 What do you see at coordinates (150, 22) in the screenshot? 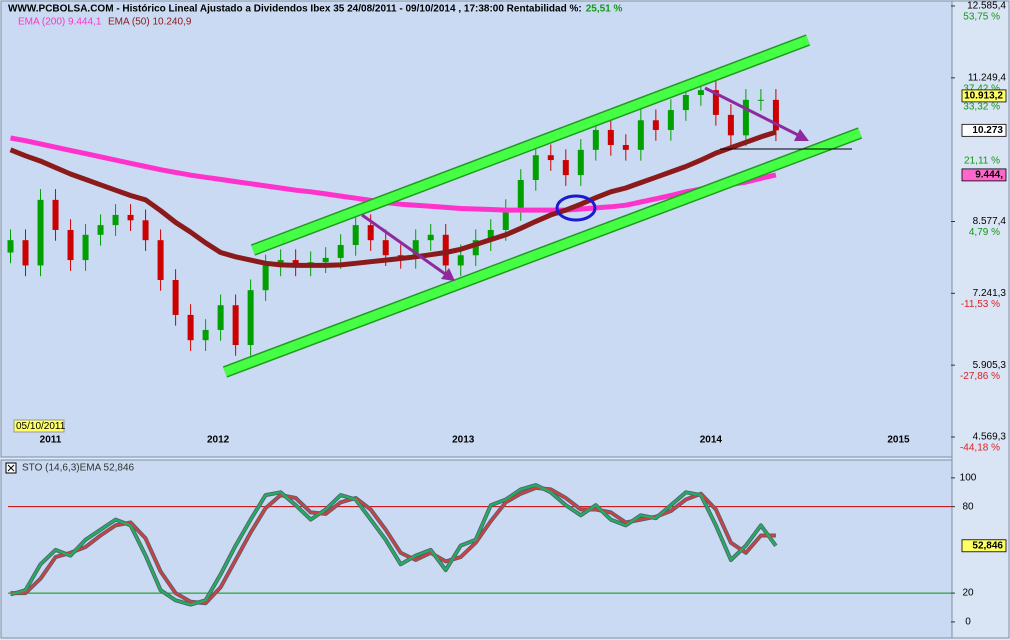
I see `legend-label: EMA (50) 10.240,9` at bounding box center [150, 22].